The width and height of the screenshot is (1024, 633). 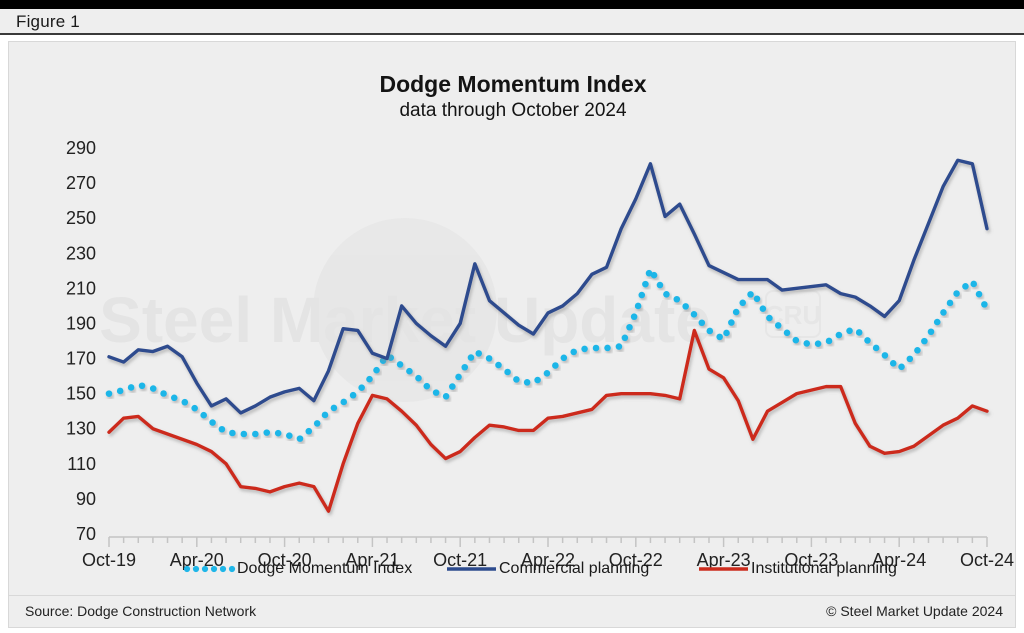 I want to click on y-tick-label-210: 210, so click(x=81, y=288).